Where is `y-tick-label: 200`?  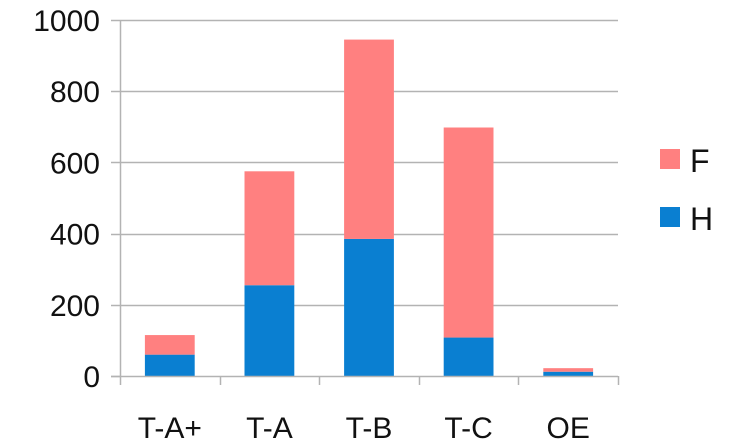 y-tick-label: 200 is located at coordinates (75, 306).